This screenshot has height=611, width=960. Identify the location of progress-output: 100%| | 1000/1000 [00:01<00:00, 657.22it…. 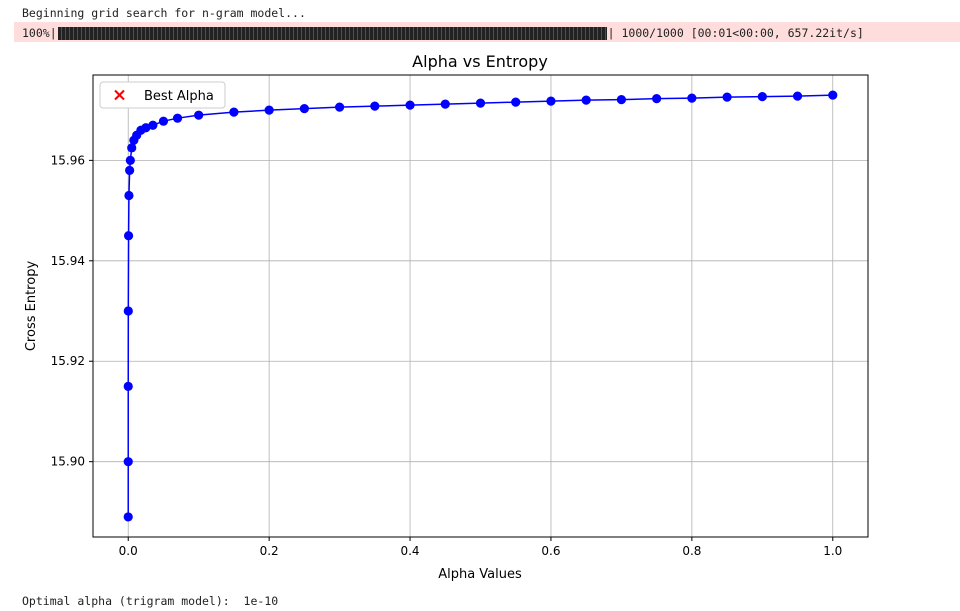
(443, 33).